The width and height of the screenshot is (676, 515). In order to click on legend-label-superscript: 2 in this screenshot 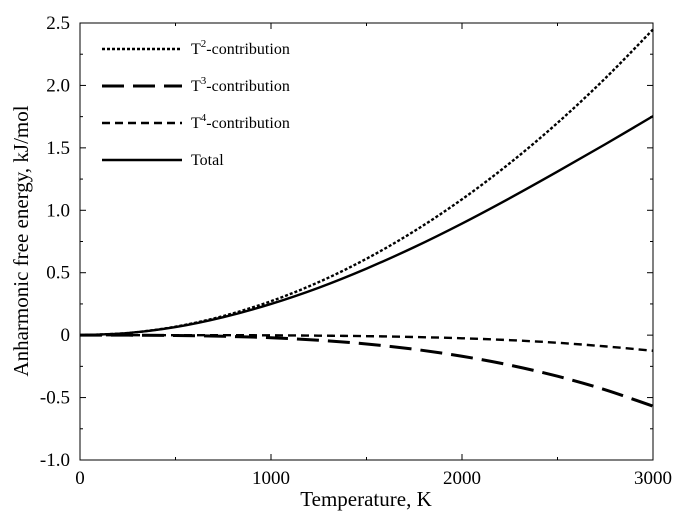, I will do `click(204, 44)`.